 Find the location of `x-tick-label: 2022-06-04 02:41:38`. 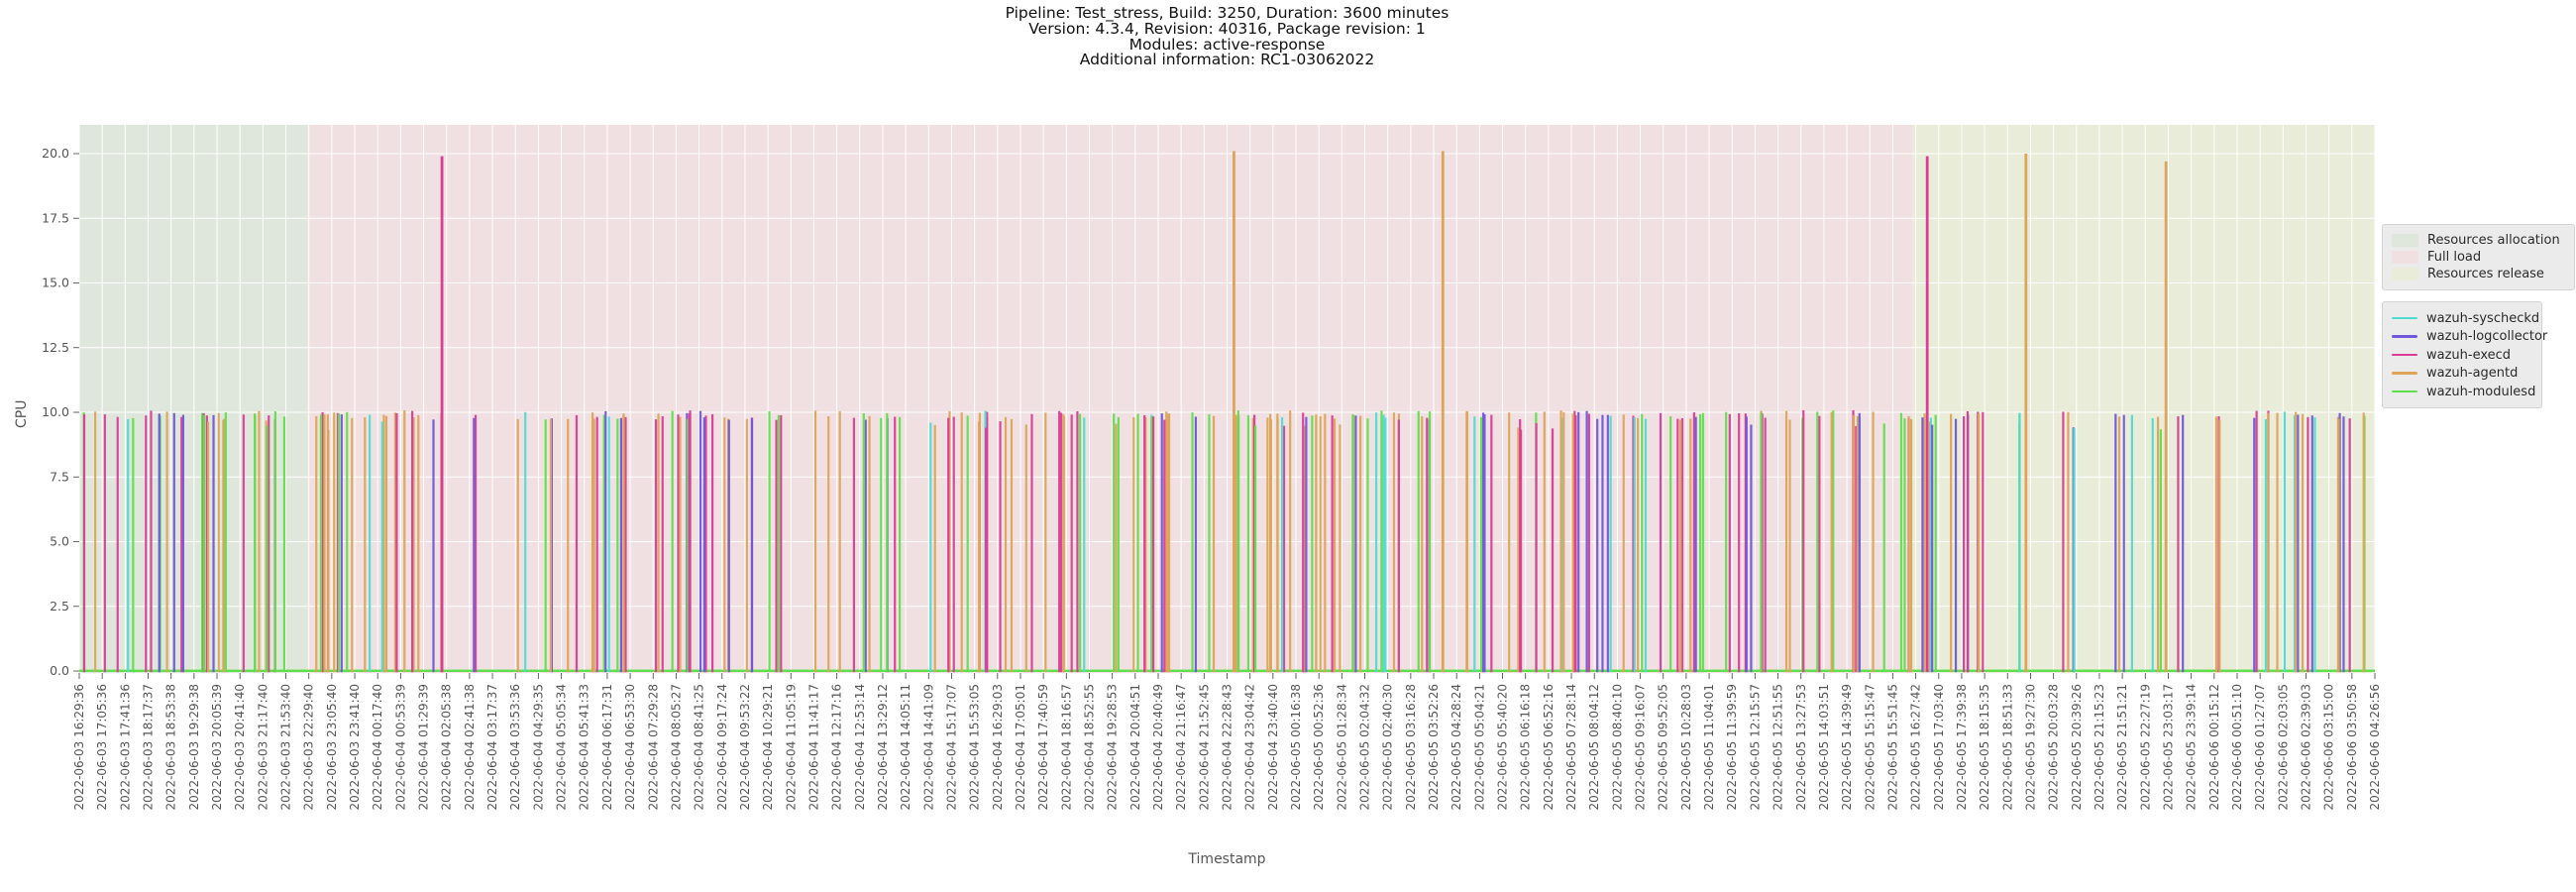

x-tick-label: 2022-06-04 02:41:38 is located at coordinates (470, 747).